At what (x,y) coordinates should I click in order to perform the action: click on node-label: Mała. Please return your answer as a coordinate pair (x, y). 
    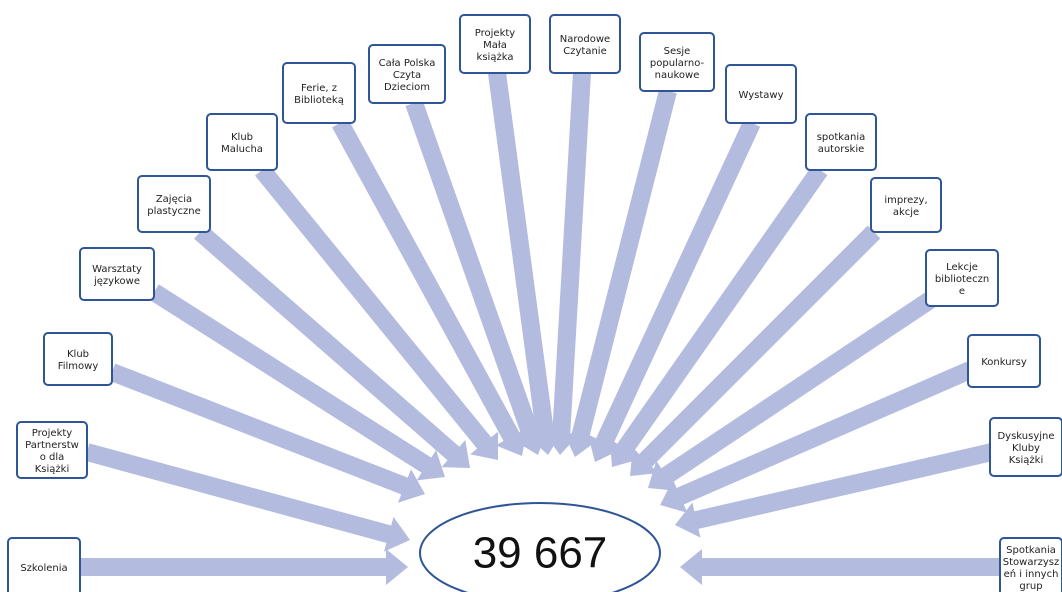
    Looking at the image, I should click on (495, 45).